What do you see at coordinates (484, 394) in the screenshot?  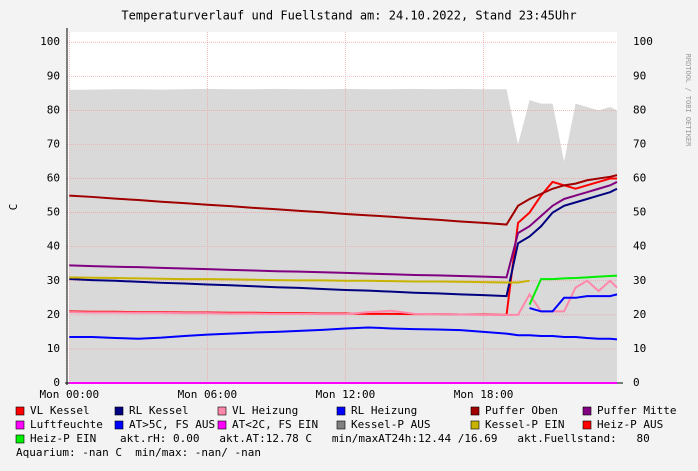 I see `x-tick-label: Mon 18:00` at bounding box center [484, 394].